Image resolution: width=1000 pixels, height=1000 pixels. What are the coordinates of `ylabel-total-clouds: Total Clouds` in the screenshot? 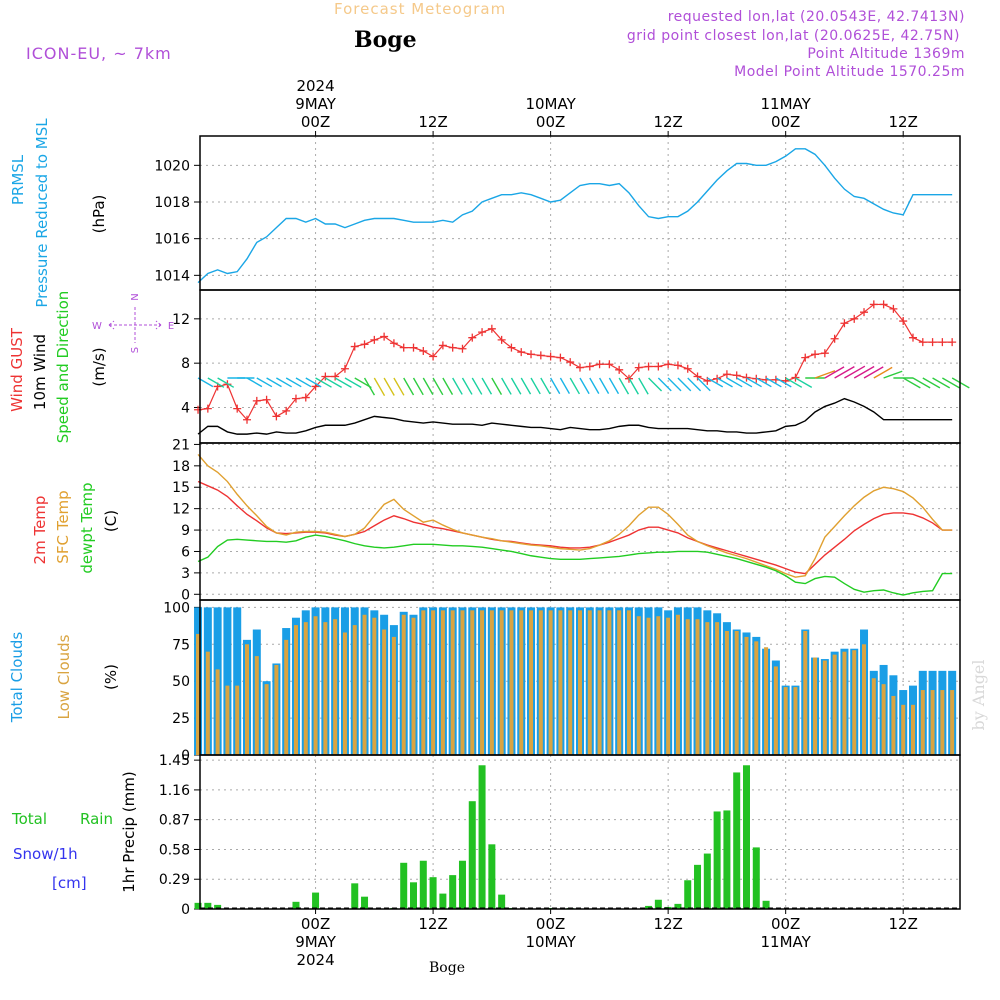 It's located at (17, 678).